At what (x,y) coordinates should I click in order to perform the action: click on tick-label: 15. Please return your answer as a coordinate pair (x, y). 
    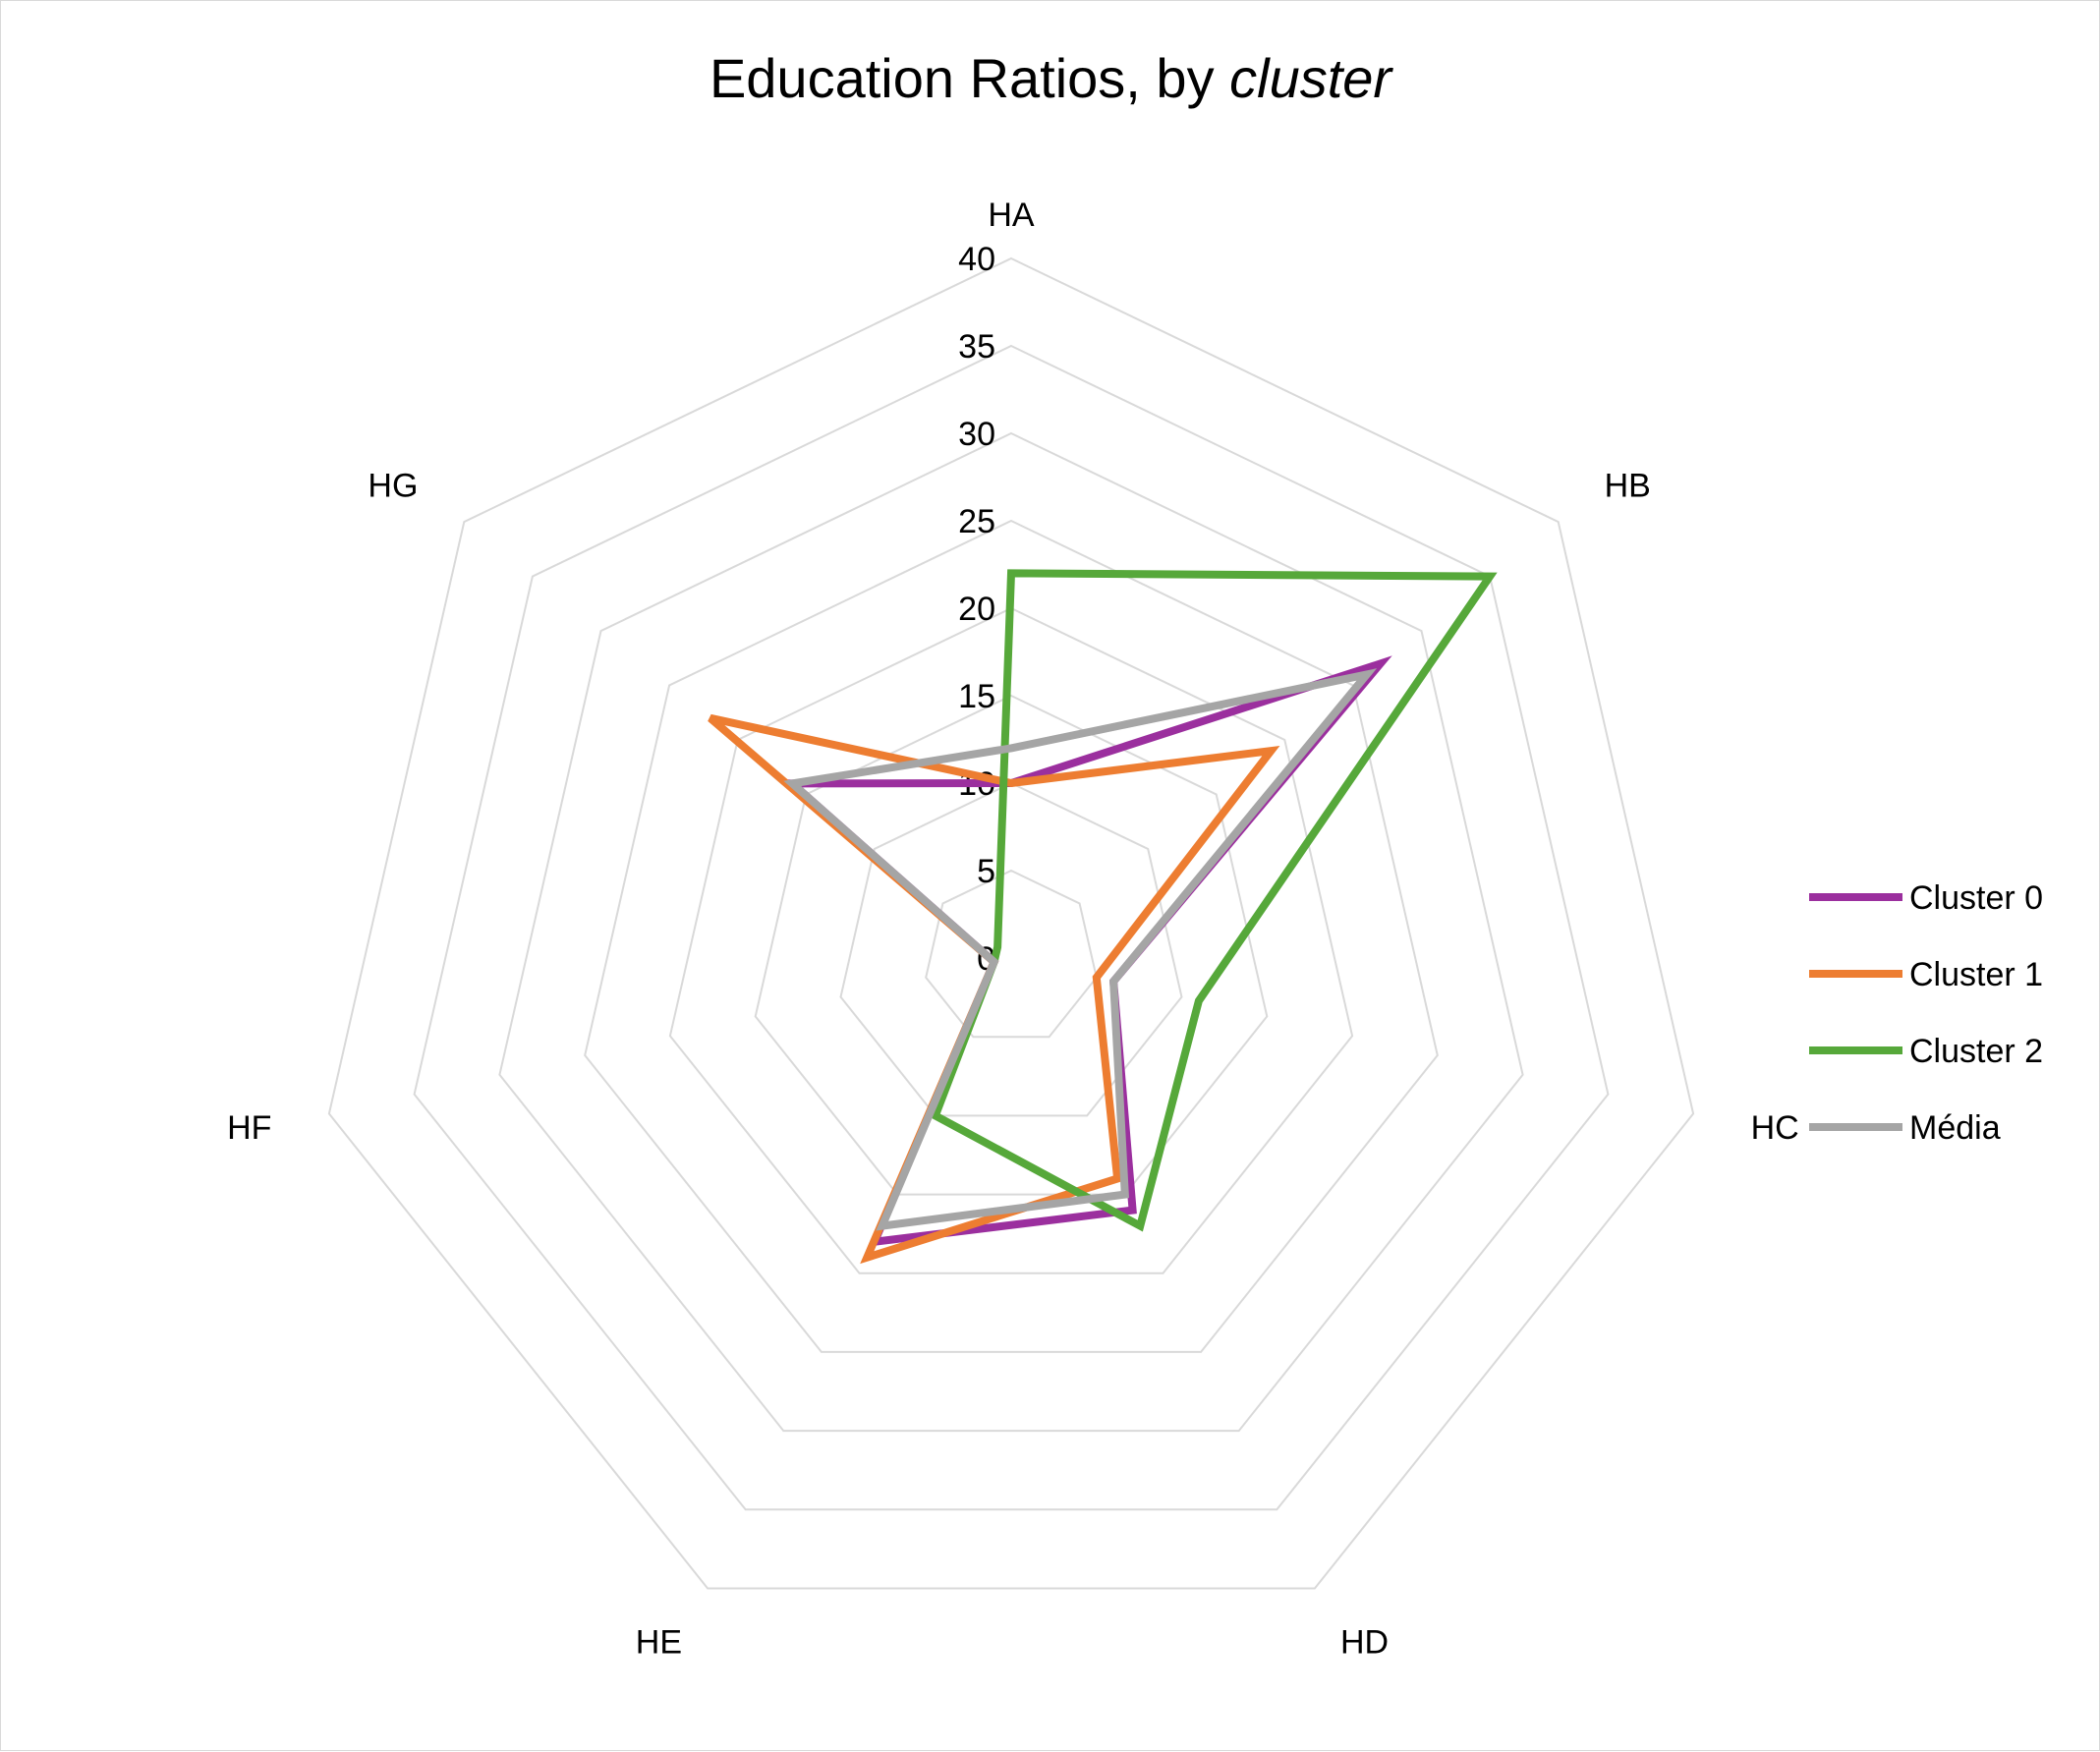
    Looking at the image, I should click on (976, 696).